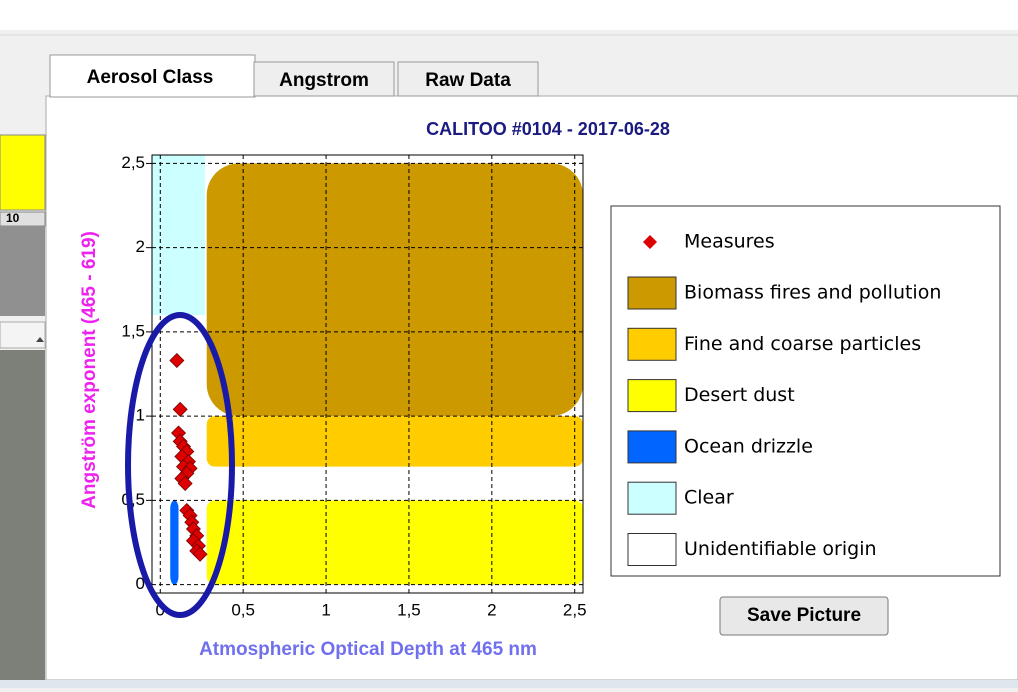  Describe the element at coordinates (133, 162) in the screenshot. I see `y-tick-label: 2,5` at that location.